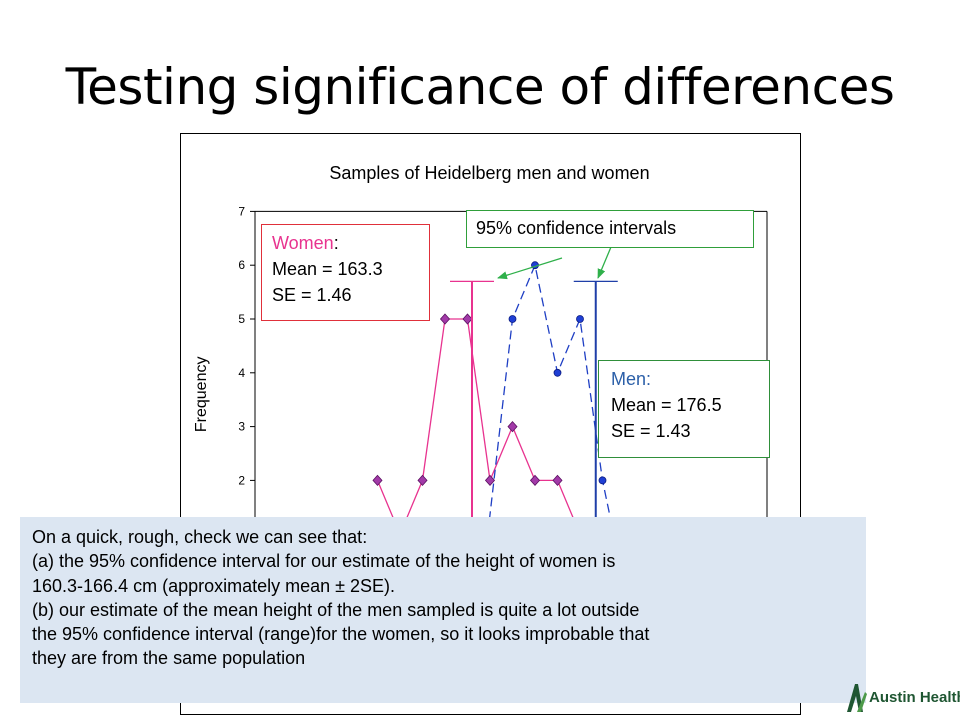 The image size is (960, 725). Describe the element at coordinates (241, 427) in the screenshot. I see `y-tick-label: 3` at that location.